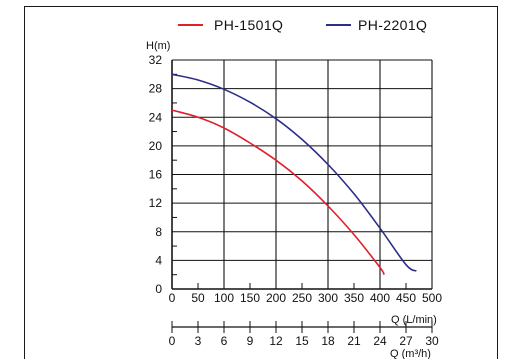  What do you see at coordinates (172, 341) in the screenshot?
I see `x2-tick-label: 0` at bounding box center [172, 341].